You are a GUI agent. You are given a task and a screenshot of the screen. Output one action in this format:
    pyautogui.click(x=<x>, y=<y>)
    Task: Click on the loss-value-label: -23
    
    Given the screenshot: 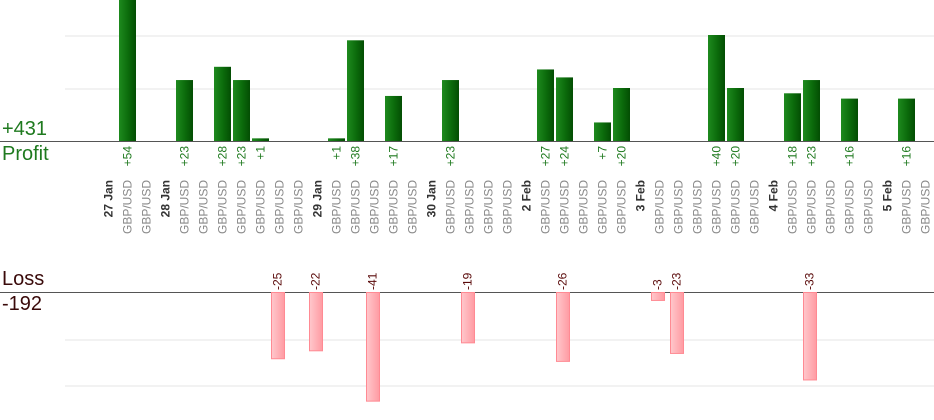 What is the action you would take?
    pyautogui.click(x=677, y=281)
    